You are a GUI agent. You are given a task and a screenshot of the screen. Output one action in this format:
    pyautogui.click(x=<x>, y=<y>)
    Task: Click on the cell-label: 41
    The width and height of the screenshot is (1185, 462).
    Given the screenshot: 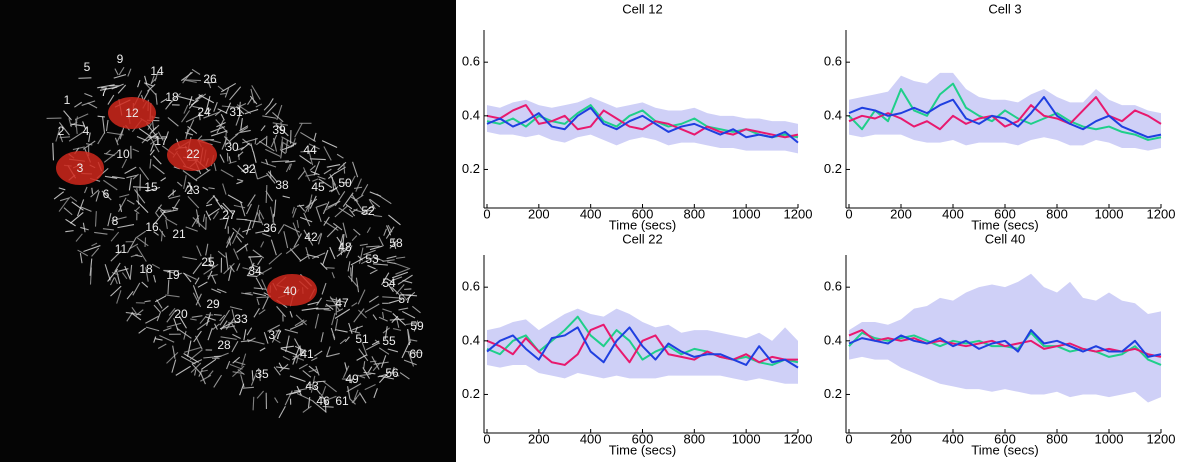 What is the action you would take?
    pyautogui.click(x=307, y=354)
    